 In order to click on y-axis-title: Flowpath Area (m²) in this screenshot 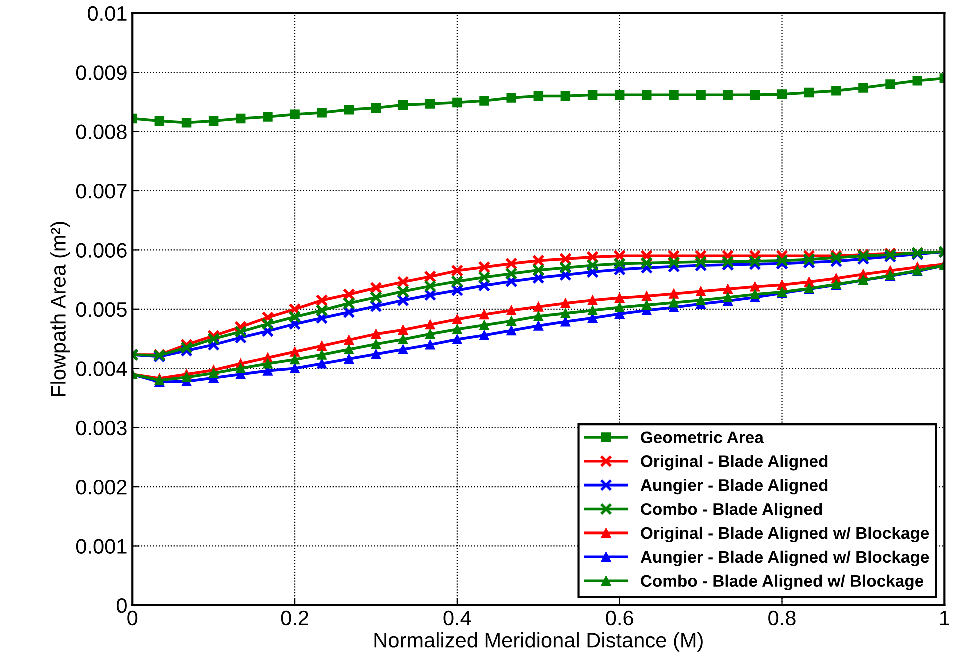, I will do `click(60, 309)`.